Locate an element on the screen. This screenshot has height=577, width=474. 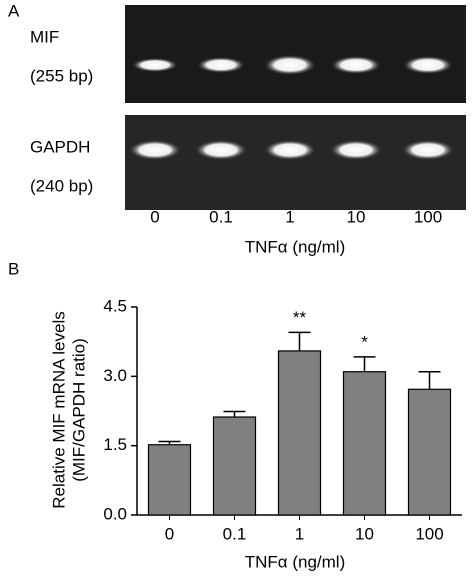
gel-mif is located at coordinates (295, 54).